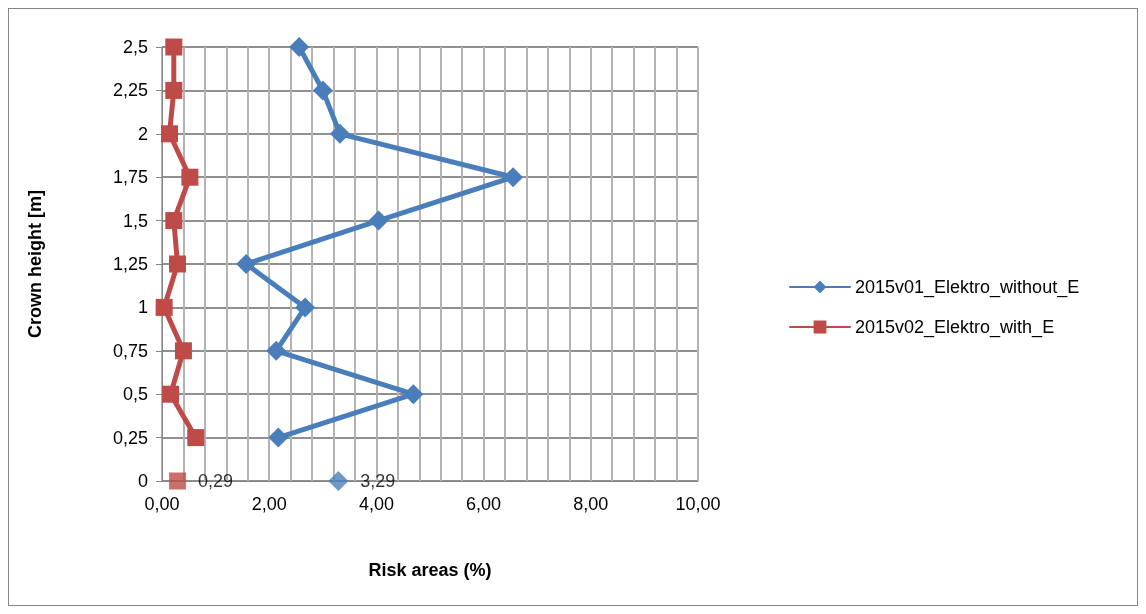 The image size is (1146, 614). I want to click on x-axis-title: Risk areas (%), so click(430, 570).